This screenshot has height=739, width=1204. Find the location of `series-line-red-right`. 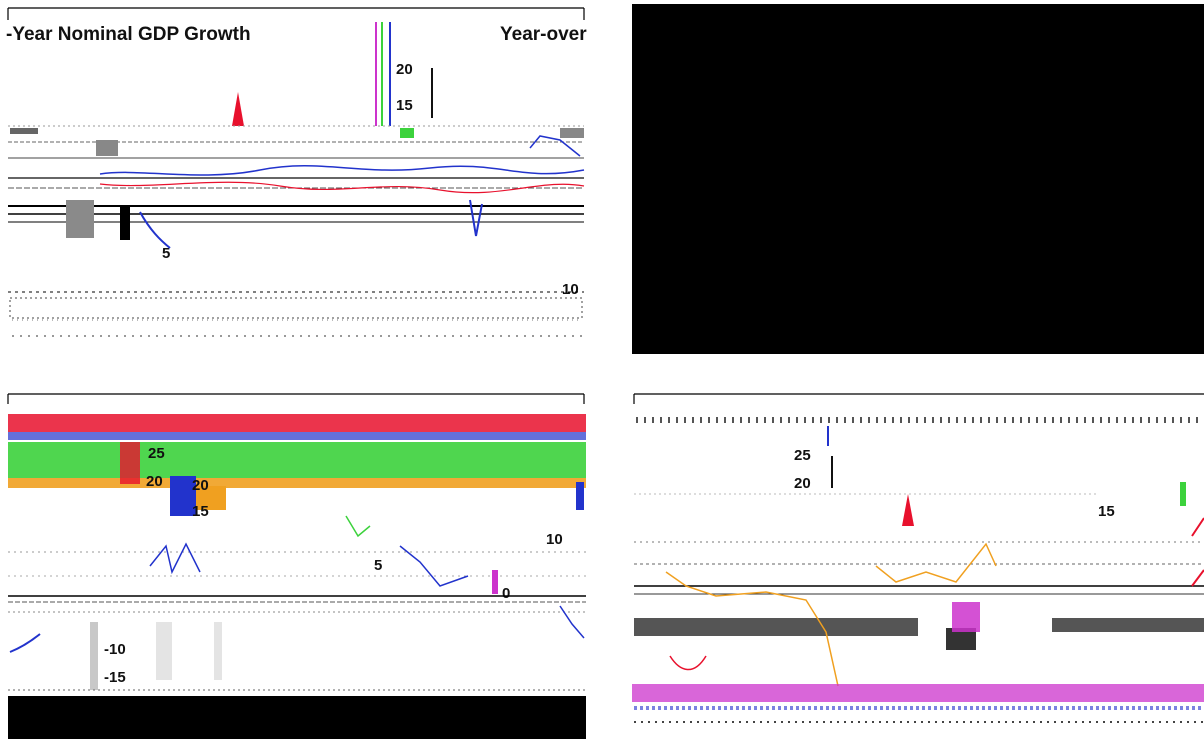

series-line-red-right is located at coordinates (1197, 527).